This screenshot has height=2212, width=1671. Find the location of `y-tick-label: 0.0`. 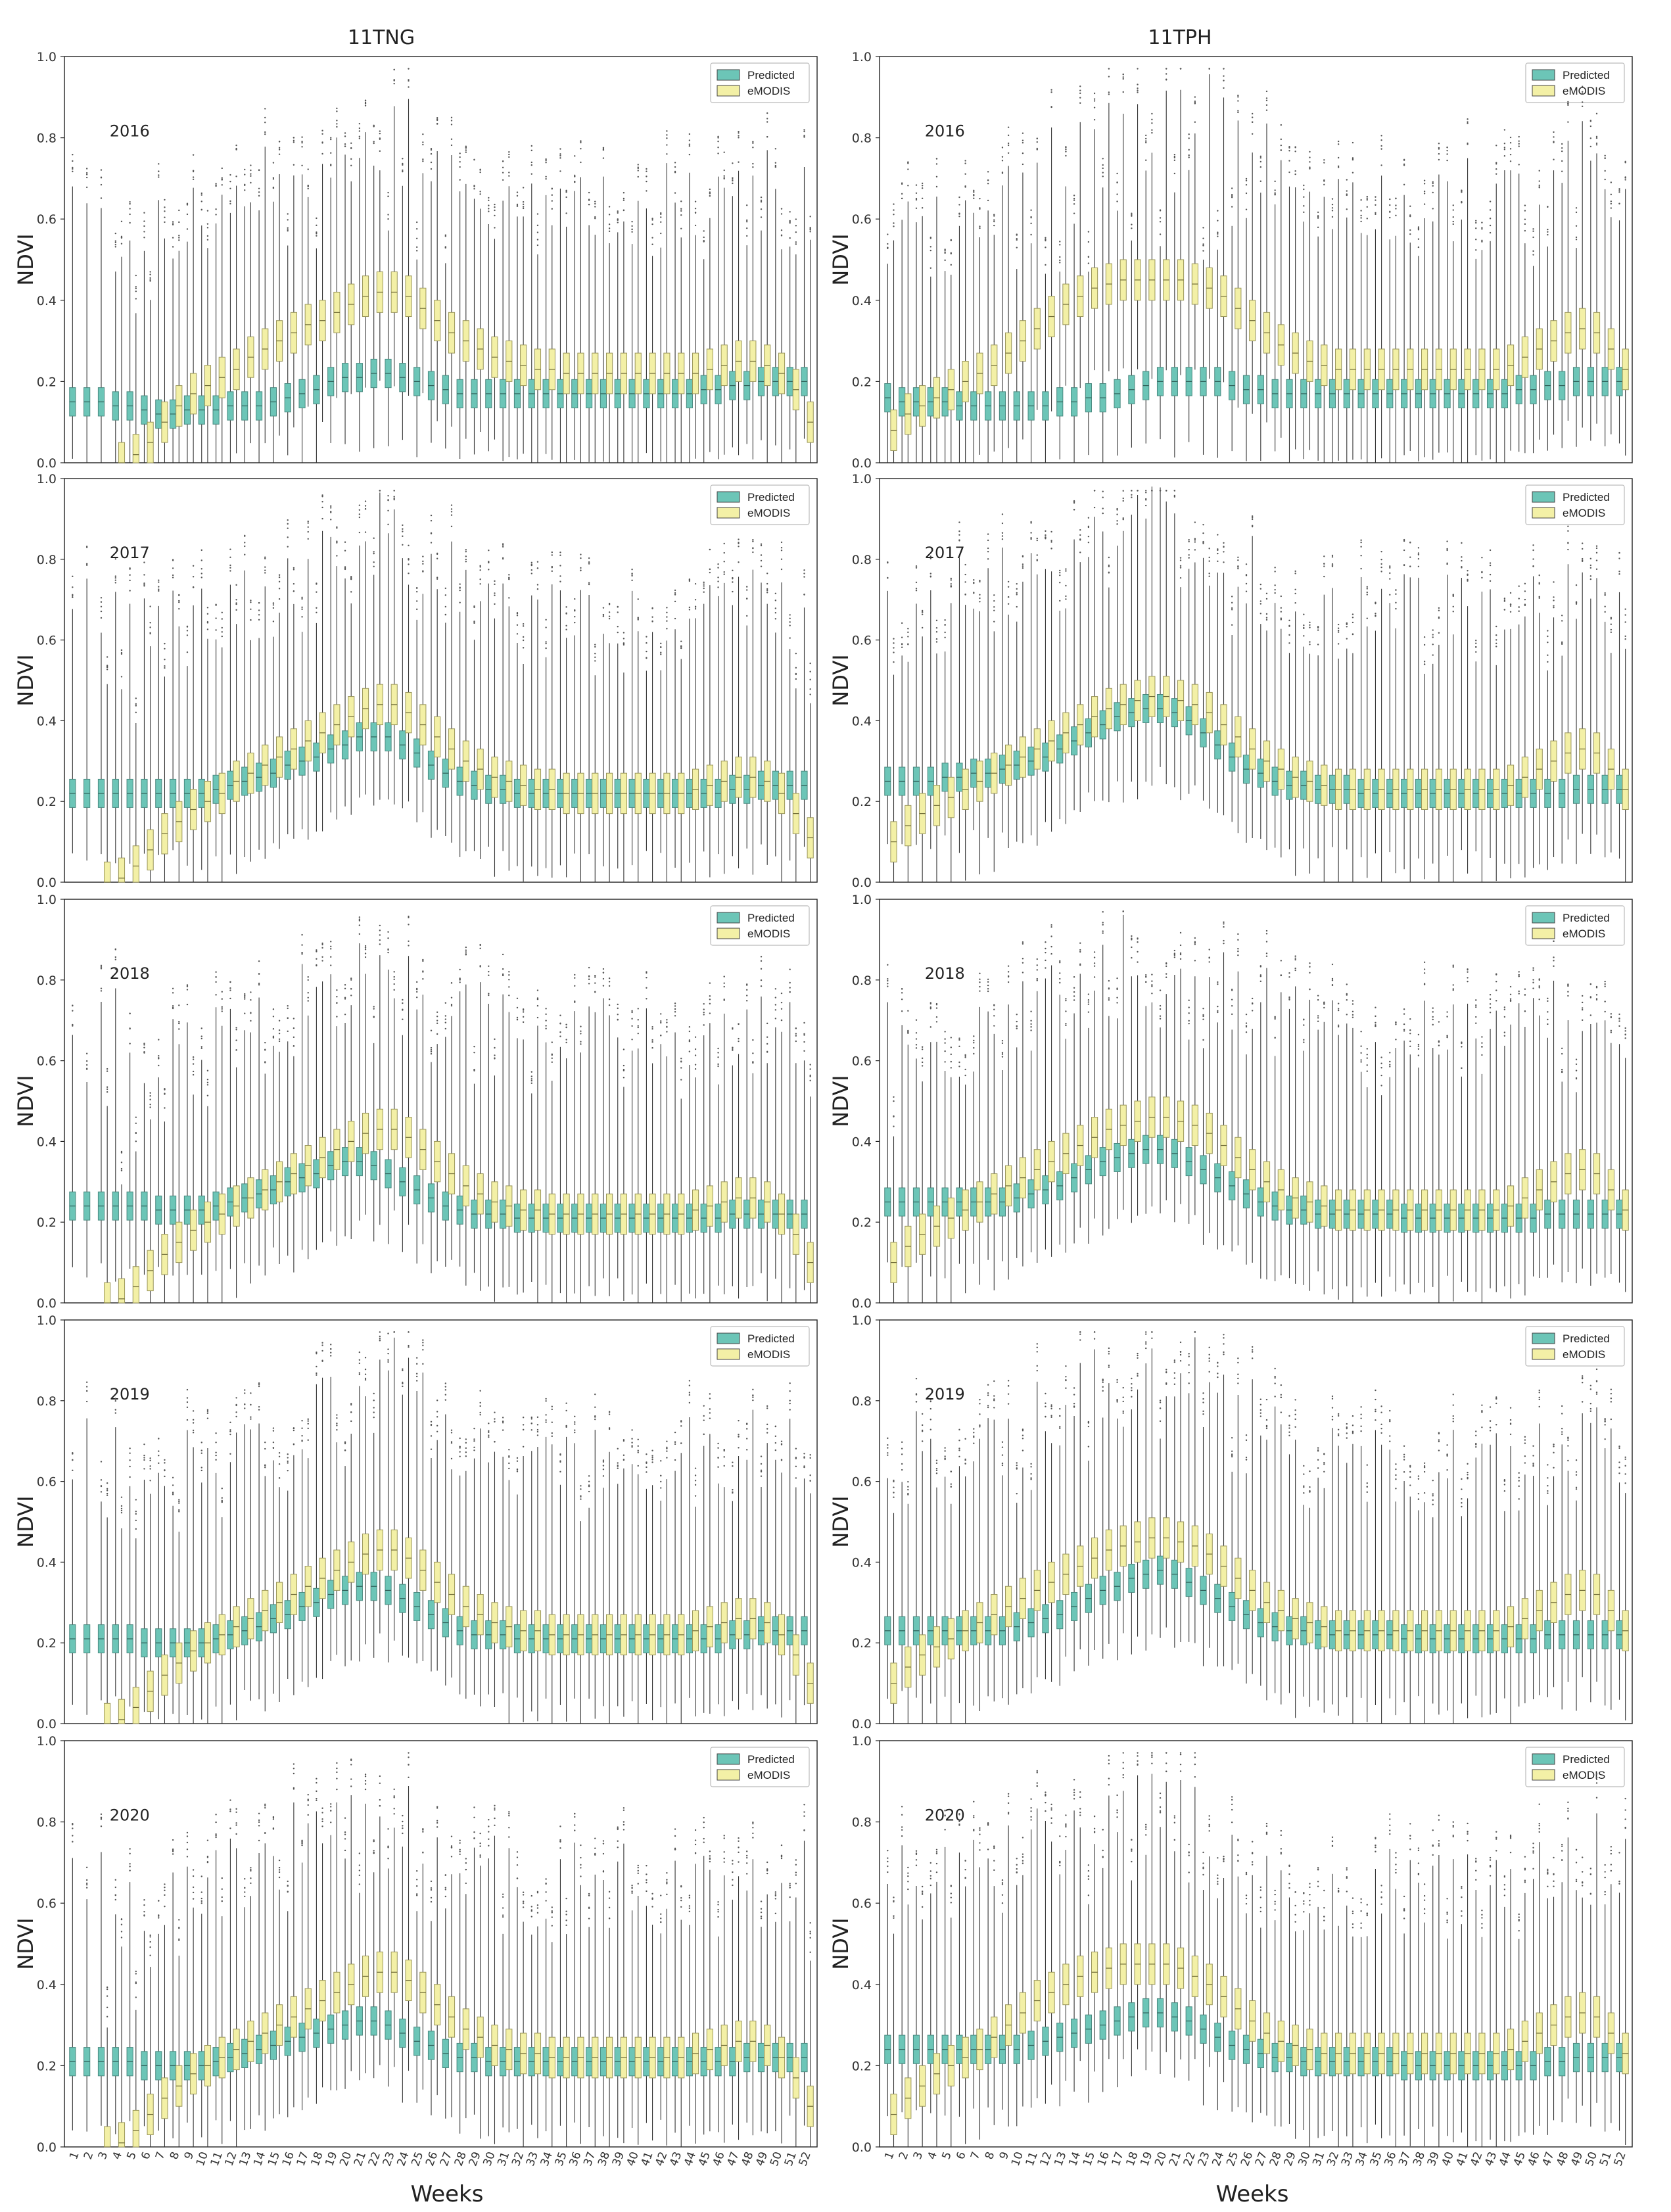

y-tick-label: 0.0 is located at coordinates (47, 464).